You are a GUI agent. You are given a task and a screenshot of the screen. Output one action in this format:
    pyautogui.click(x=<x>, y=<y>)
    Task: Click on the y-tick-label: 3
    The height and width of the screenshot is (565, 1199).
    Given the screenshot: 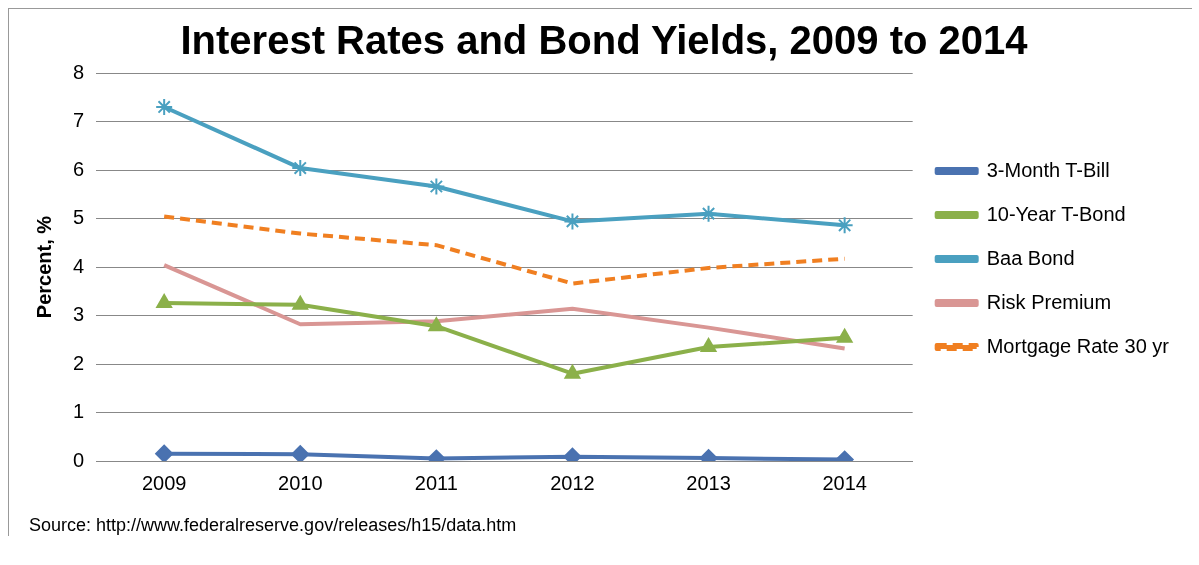 What is the action you would take?
    pyautogui.click(x=79, y=314)
    